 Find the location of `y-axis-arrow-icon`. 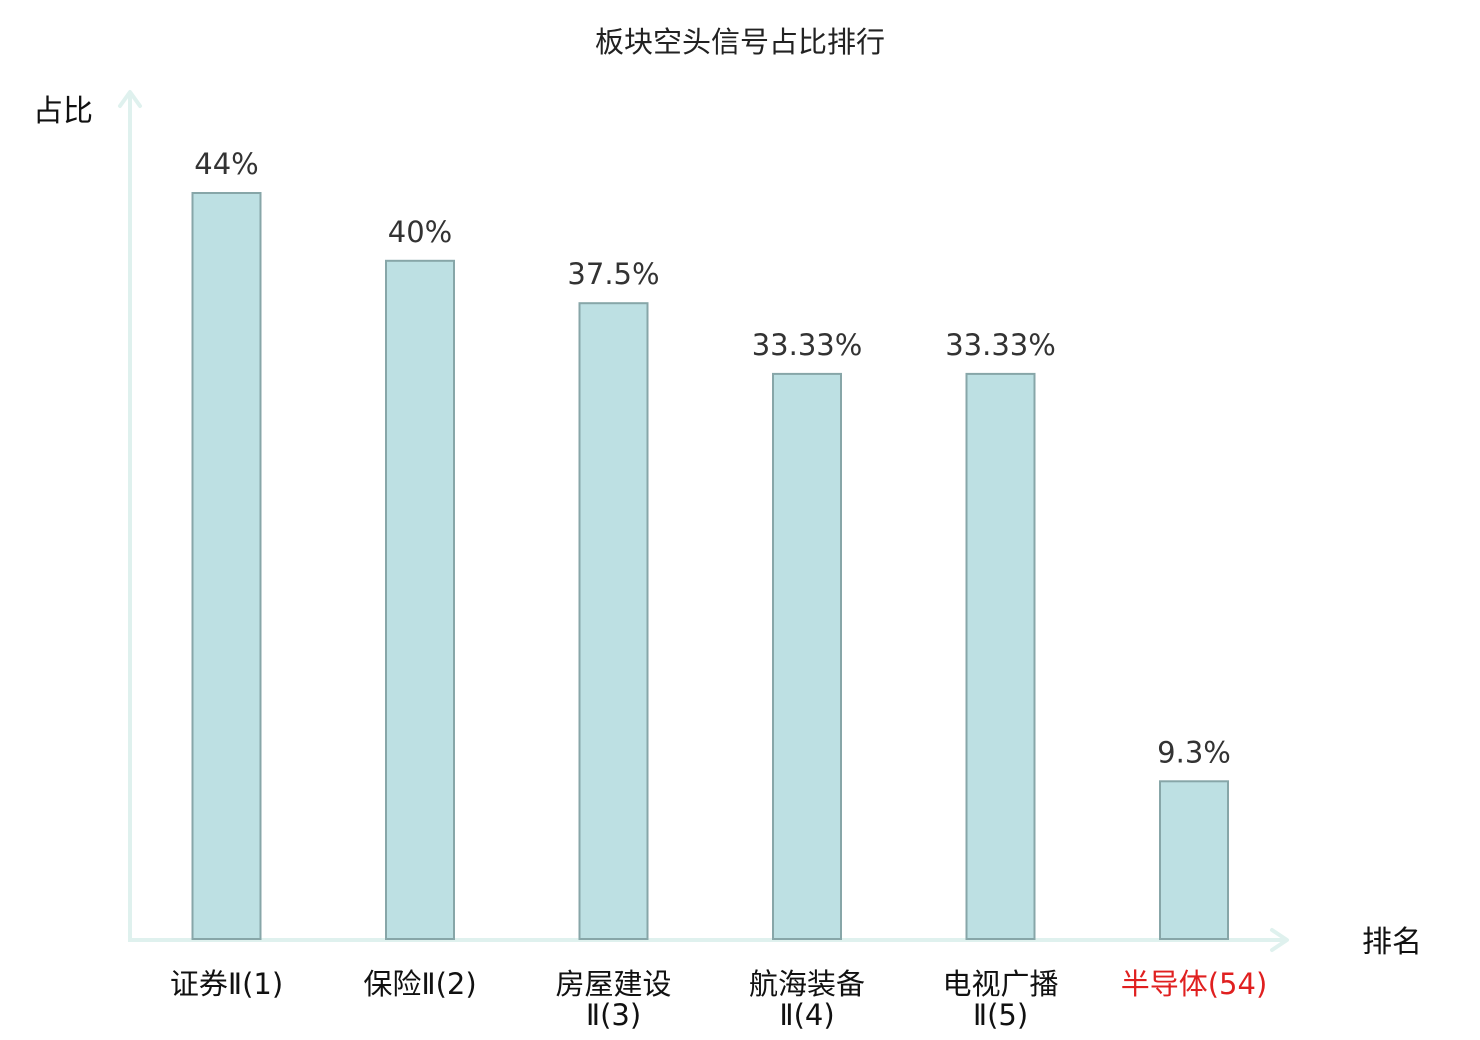

y-axis-arrow-icon is located at coordinates (130, 99).